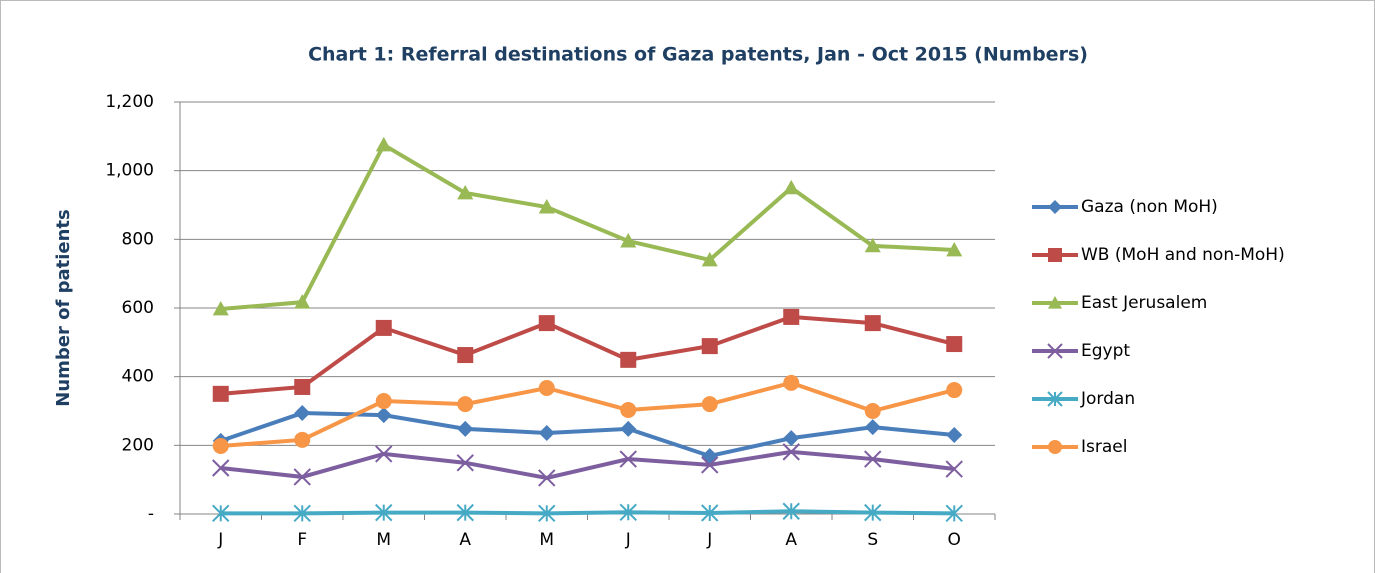  What do you see at coordinates (138, 445) in the screenshot?
I see `y-tick-label: 200` at bounding box center [138, 445].